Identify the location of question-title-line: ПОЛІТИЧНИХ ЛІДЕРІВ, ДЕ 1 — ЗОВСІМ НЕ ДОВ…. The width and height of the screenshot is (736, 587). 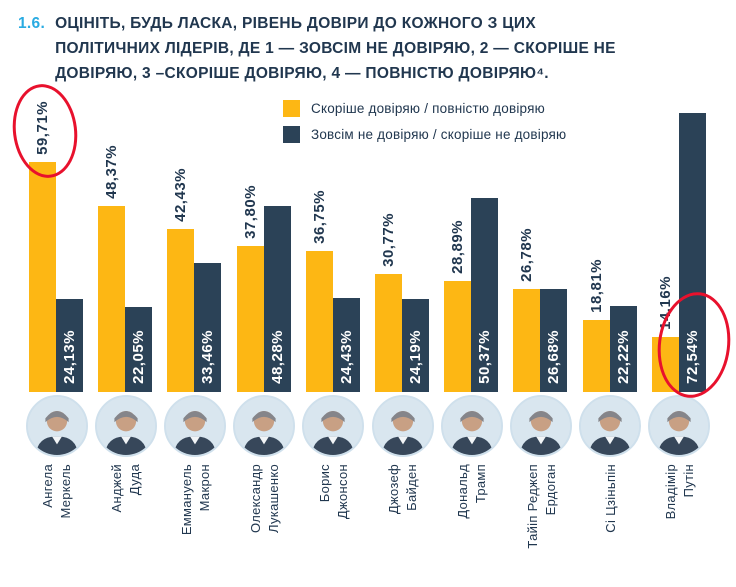
(335, 48).